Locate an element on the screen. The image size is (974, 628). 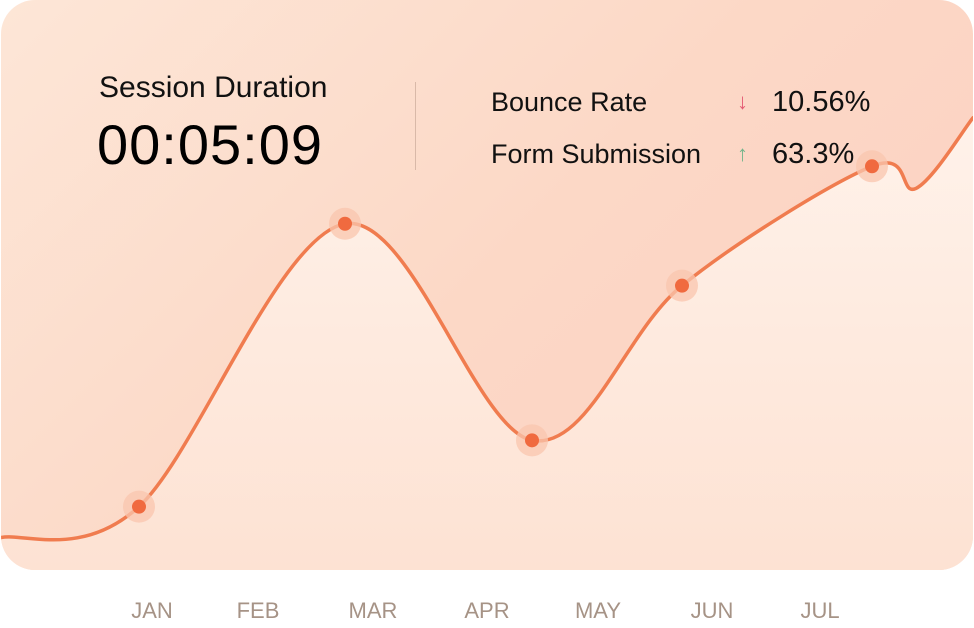
session-duration-value: 00:05:09 is located at coordinates (210, 144).